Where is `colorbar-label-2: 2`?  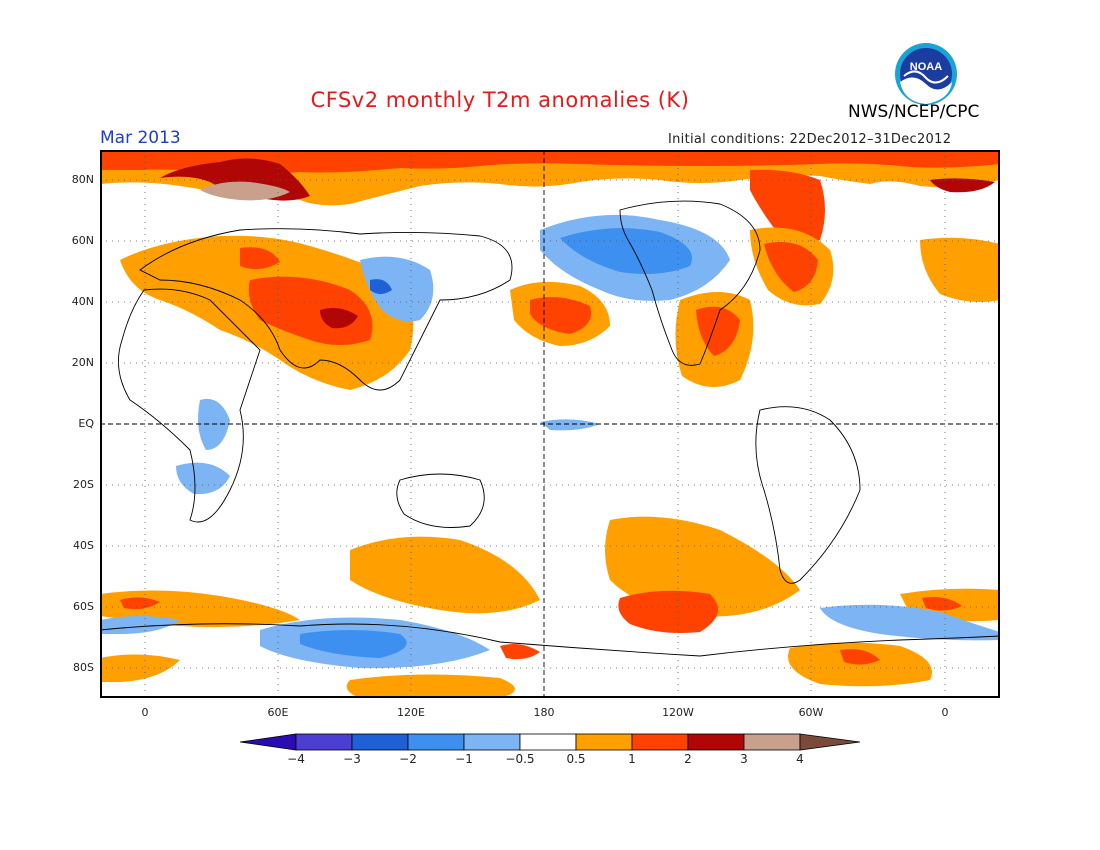
colorbar-label-2: 2 is located at coordinates (688, 759).